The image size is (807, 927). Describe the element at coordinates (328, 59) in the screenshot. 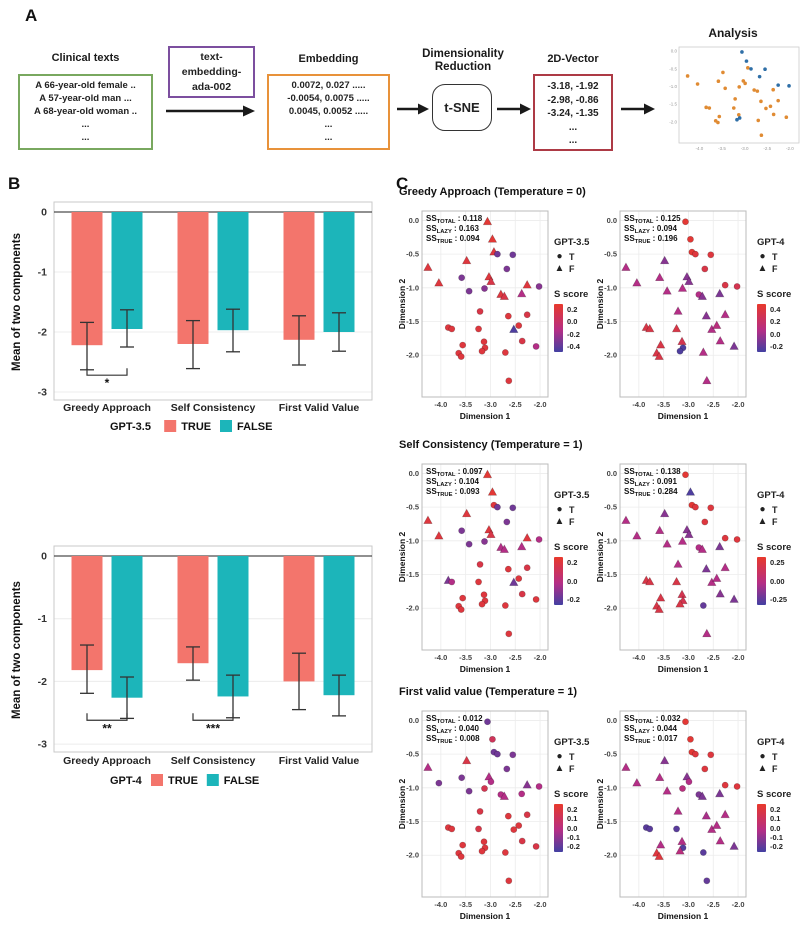

I see `embedding-title: Embedding` at that location.